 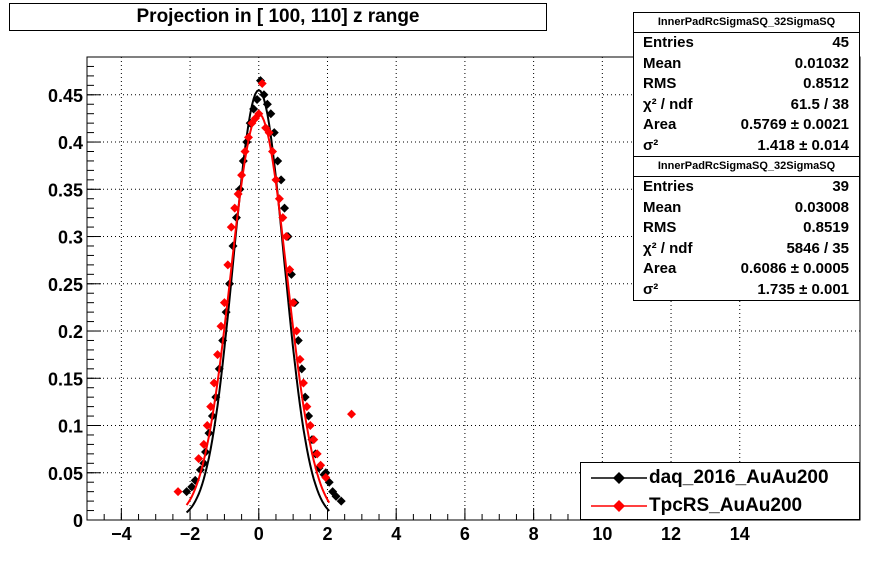 I want to click on y-tick-label: 0.05, so click(x=65, y=474).